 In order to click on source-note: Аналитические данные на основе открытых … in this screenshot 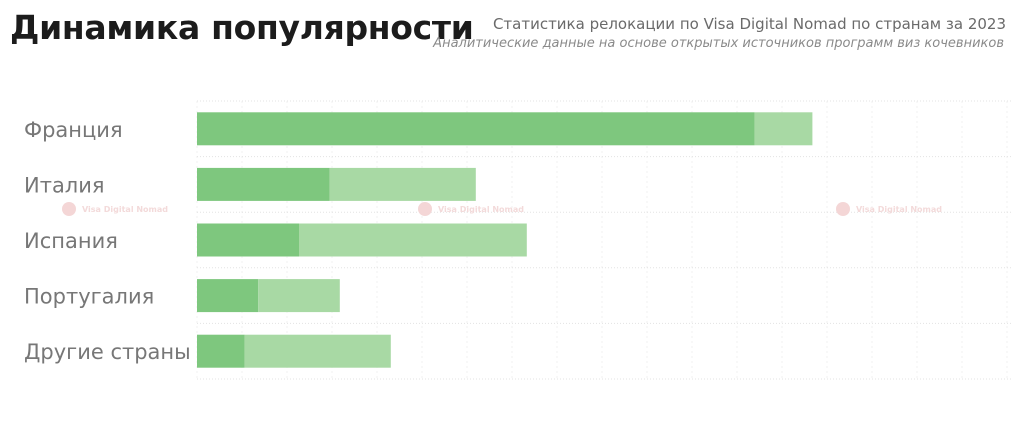, I will do `click(718, 43)`.